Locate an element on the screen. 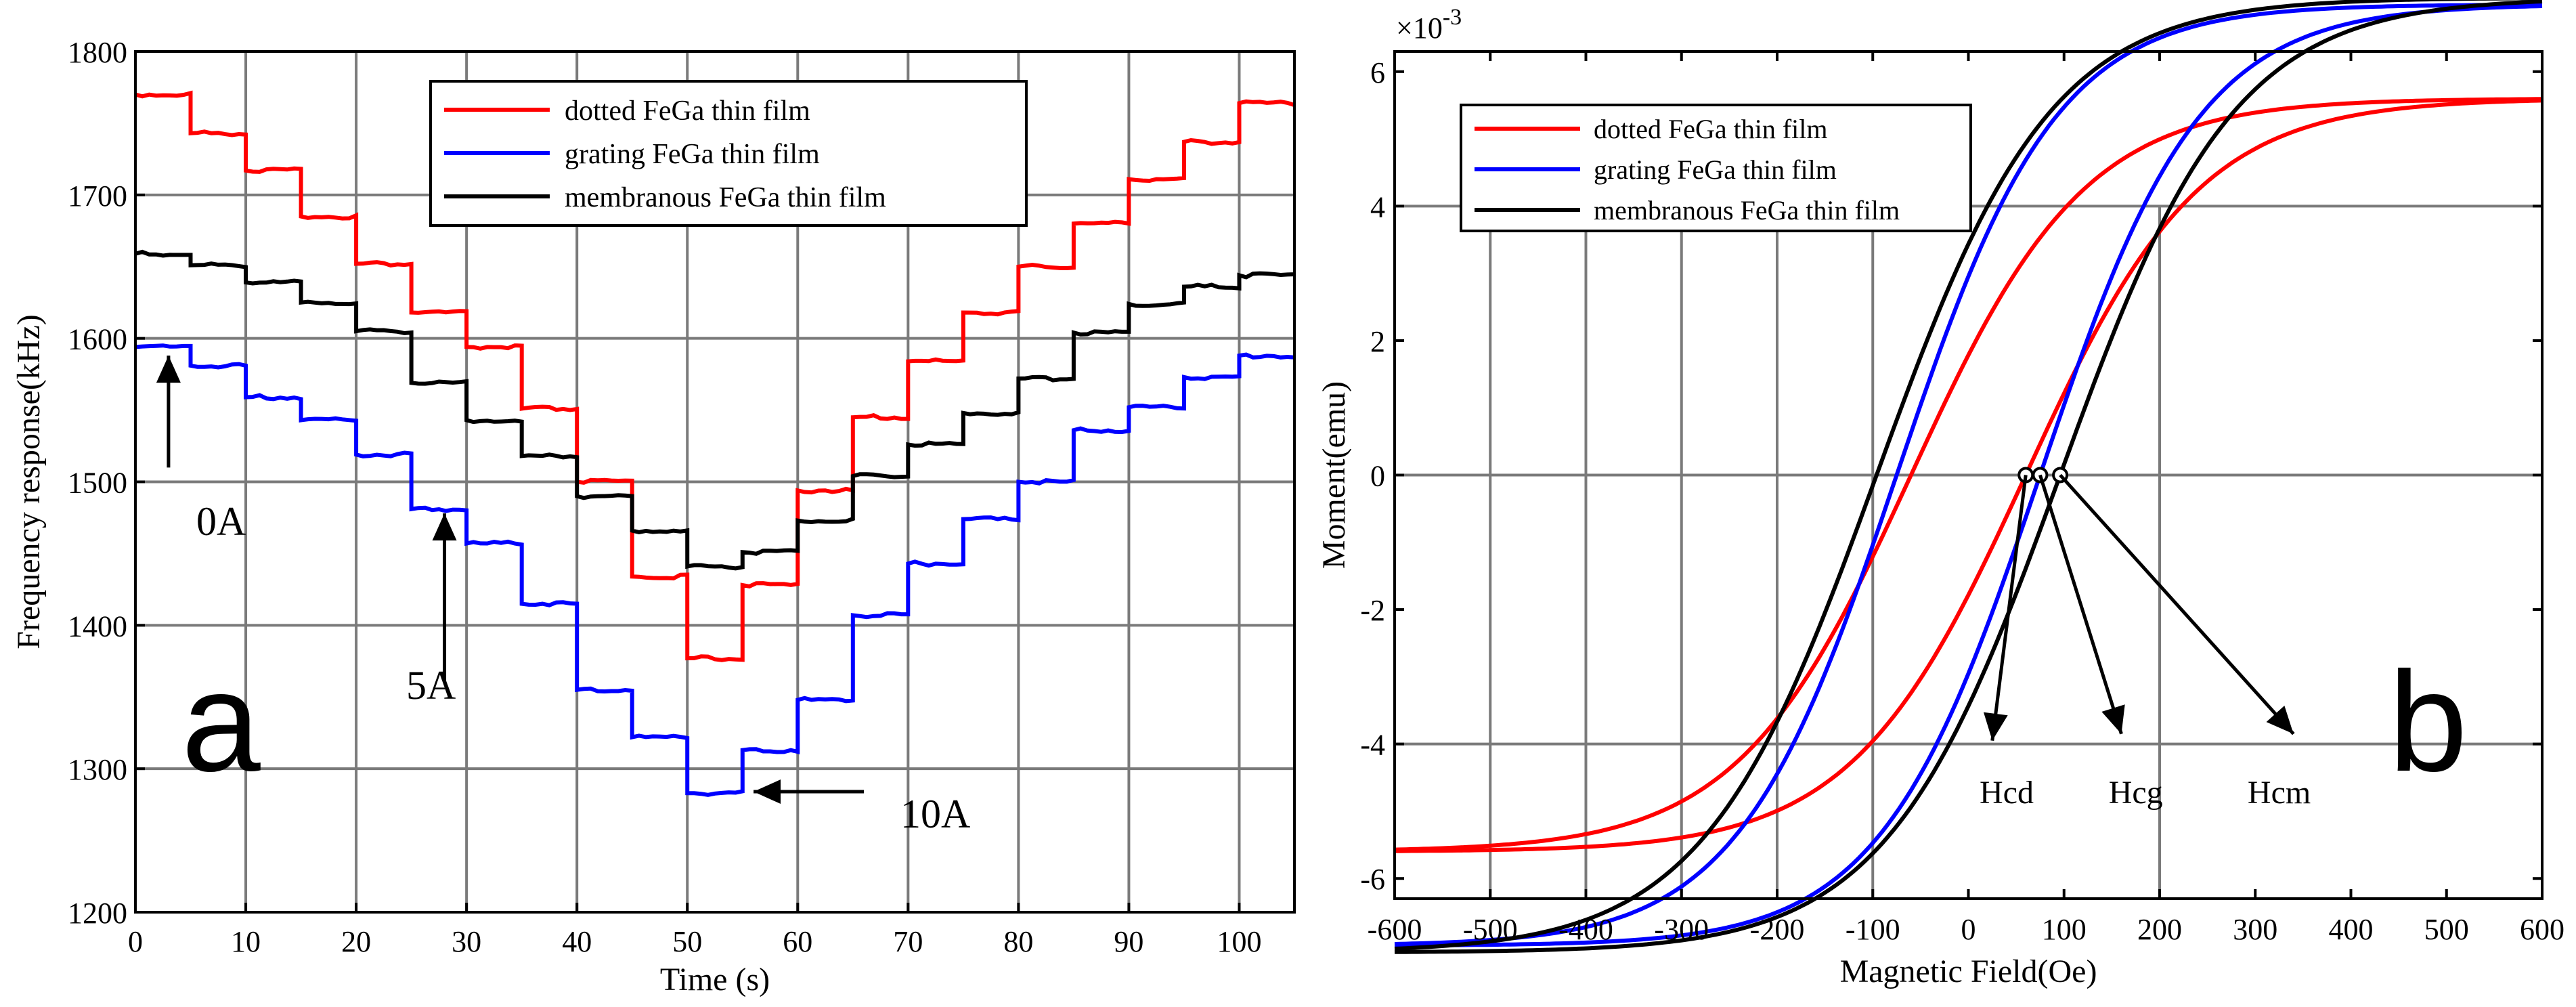  panel-b-y-multiplier-exponent: -3 is located at coordinates (1452, 17).